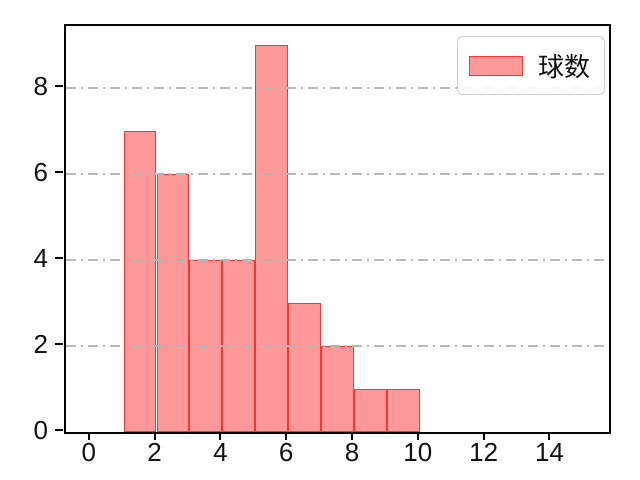 This screenshot has height=480, width=640. I want to click on legend-swatch, so click(495, 65).